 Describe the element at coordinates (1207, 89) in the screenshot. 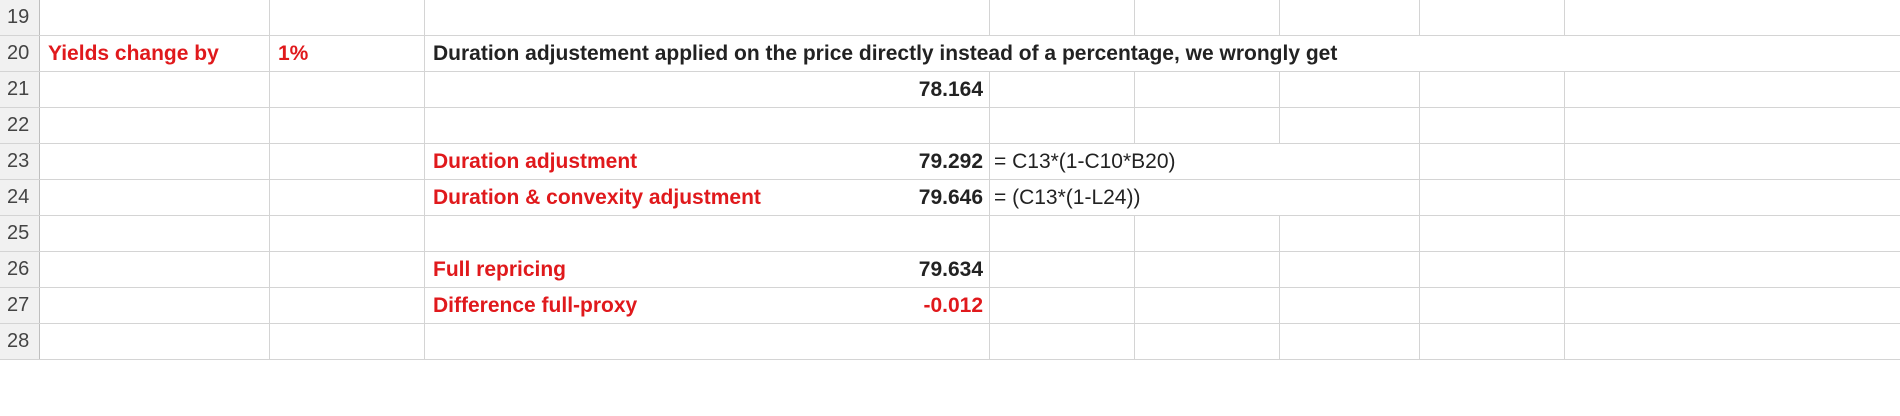

I see `cell-E21` at that location.